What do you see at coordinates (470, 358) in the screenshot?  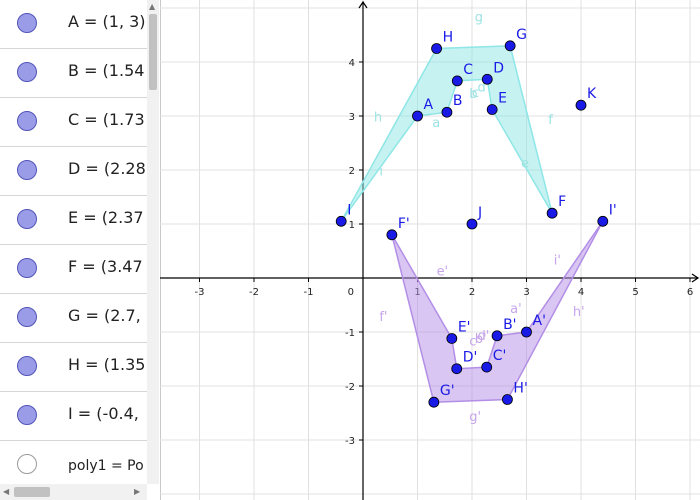 I see `point-label: D'` at bounding box center [470, 358].